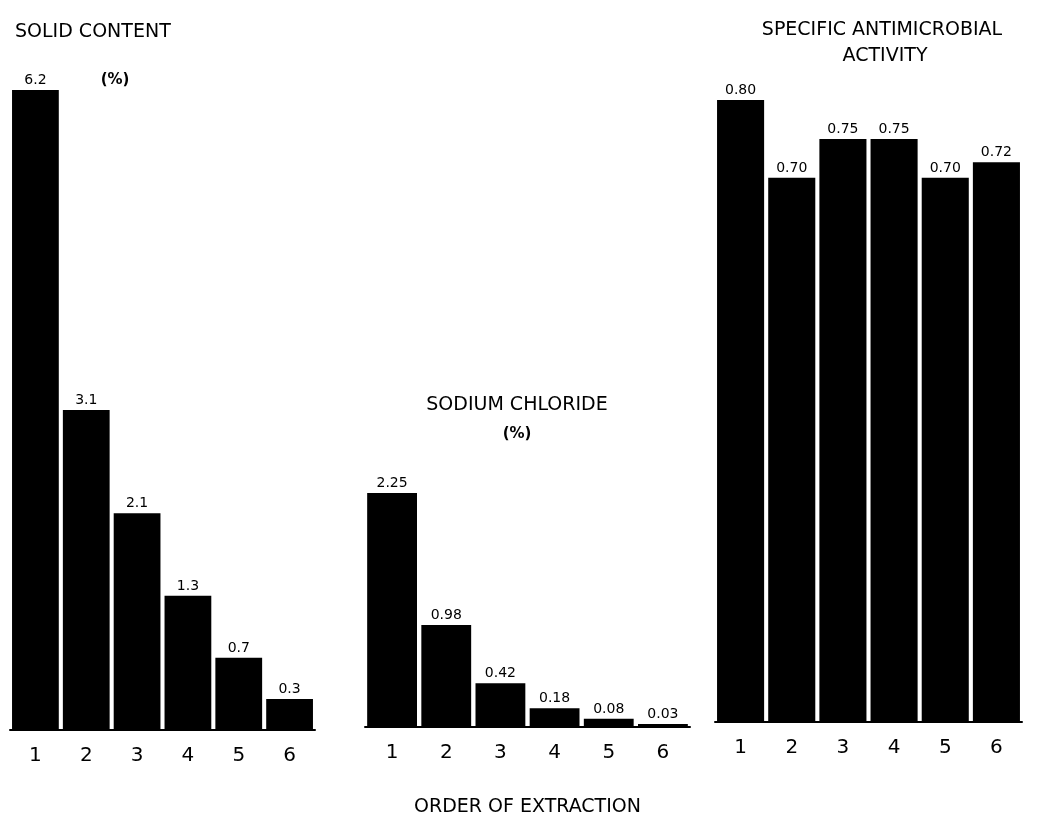 This screenshot has height=839, width=1052. What do you see at coordinates (527, 804) in the screenshot?
I see `x-axis-title: ORDER OF EXTRACTION` at bounding box center [527, 804].